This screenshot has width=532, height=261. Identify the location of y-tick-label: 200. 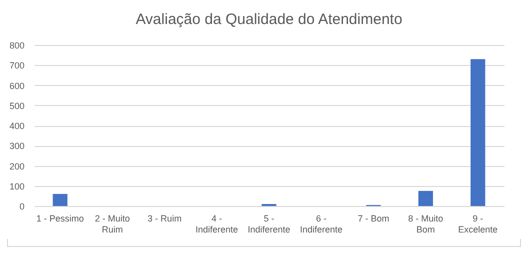
(16, 166).